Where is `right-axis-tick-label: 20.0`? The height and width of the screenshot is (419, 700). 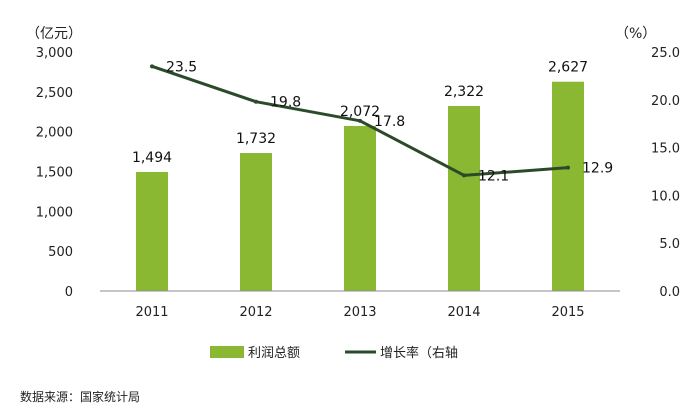 right-axis-tick-label: 20.0 is located at coordinates (665, 101).